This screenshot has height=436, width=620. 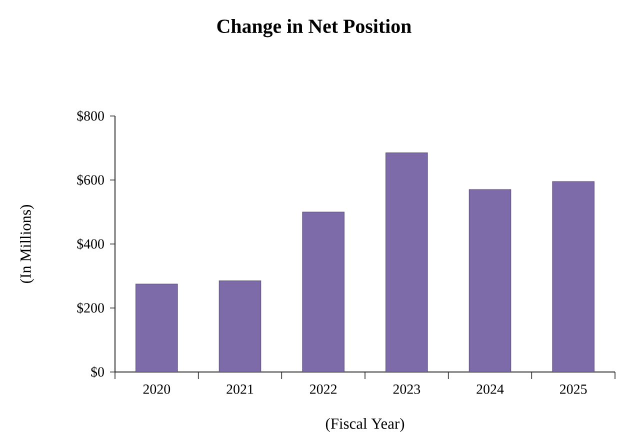 I want to click on x-tick-label: 2021, so click(x=240, y=389).